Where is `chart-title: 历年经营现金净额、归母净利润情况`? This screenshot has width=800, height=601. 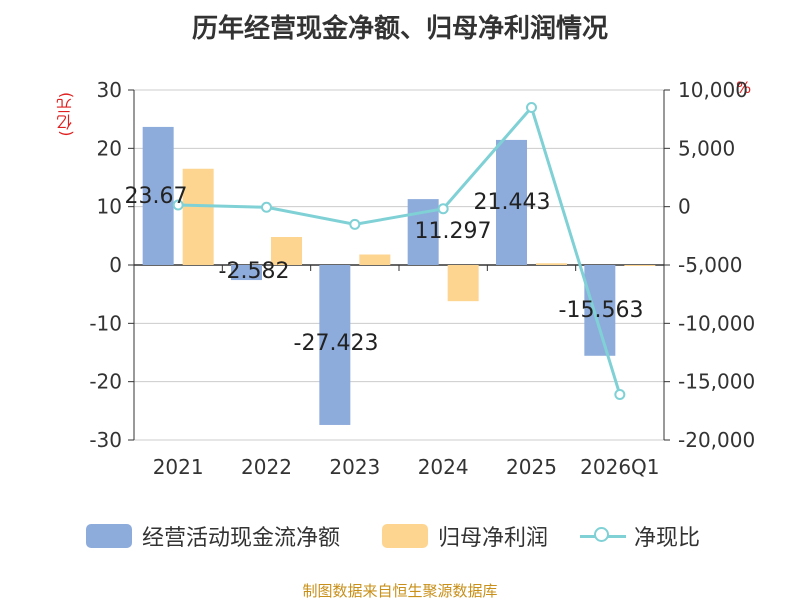
chart-title: 历年经营现金净额、归母净利润情况 is located at coordinates (399, 29).